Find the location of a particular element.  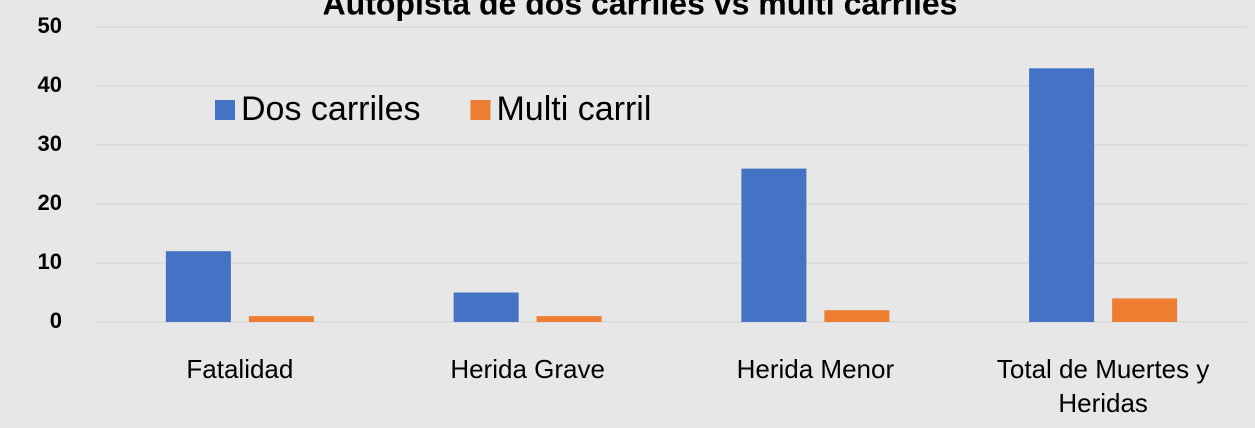

legend-label: Multi carril is located at coordinates (573, 109).